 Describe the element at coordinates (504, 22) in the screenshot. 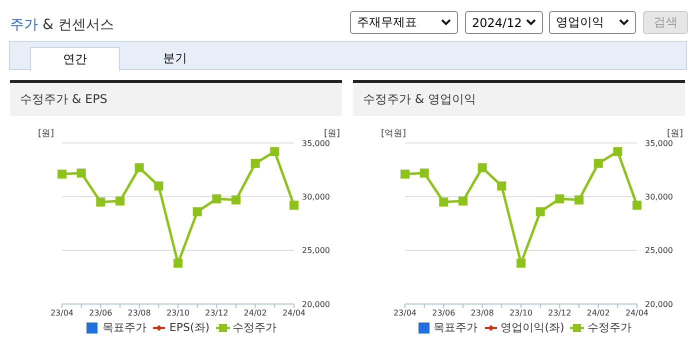

I see `dropdown-field: 2024/12` at that location.